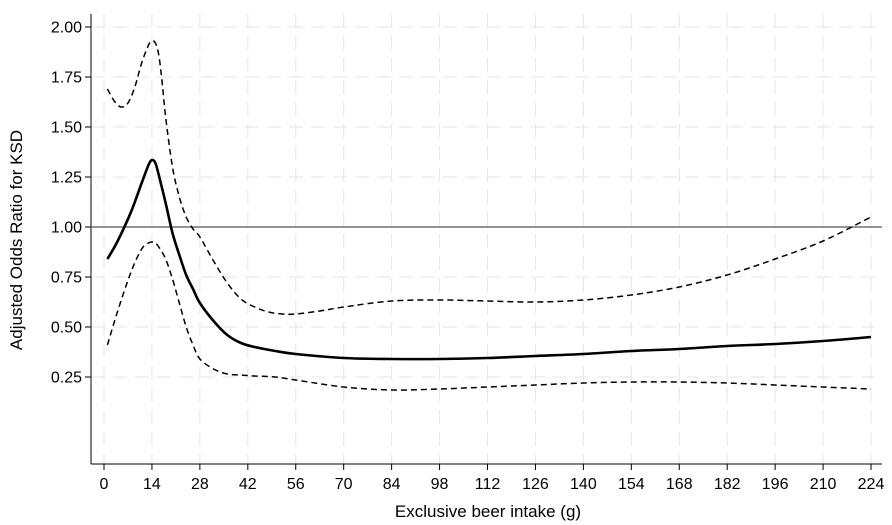 The image size is (892, 525). What do you see at coordinates (200, 484) in the screenshot?
I see `x-tick-label: 28` at bounding box center [200, 484].